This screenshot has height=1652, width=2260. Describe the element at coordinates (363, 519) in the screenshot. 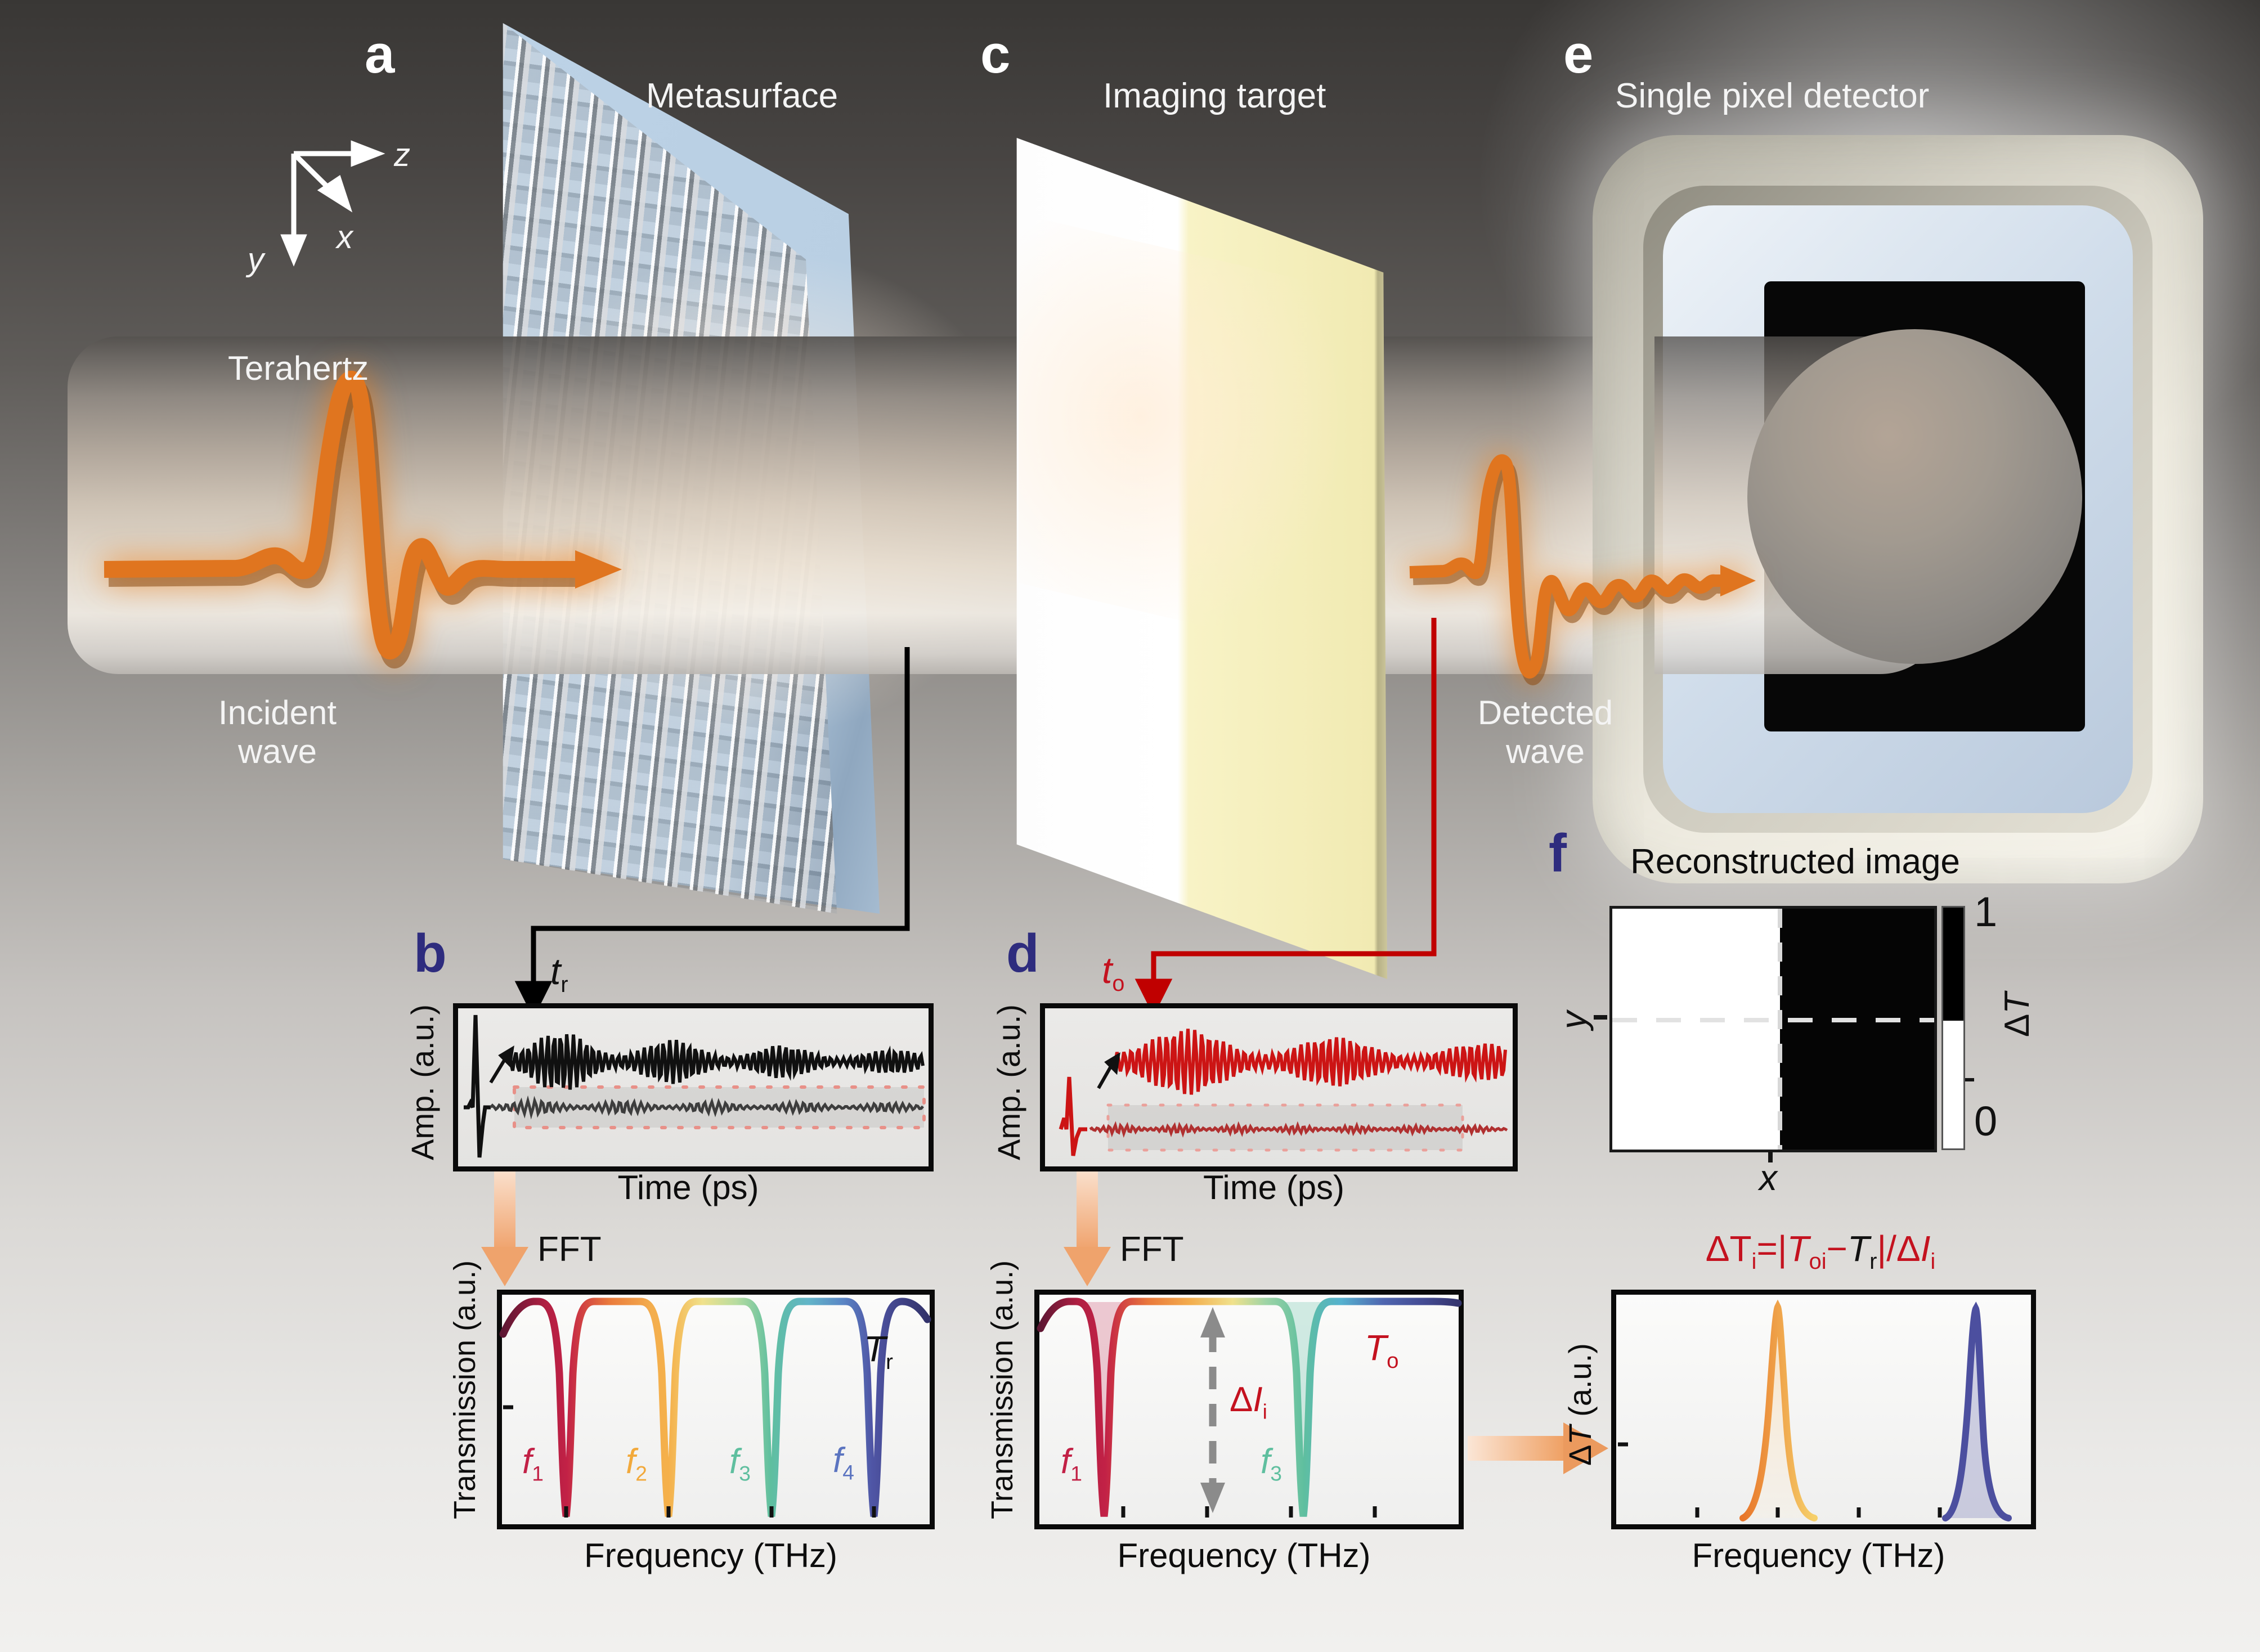

I see `incident-pulse-waveform` at that location.